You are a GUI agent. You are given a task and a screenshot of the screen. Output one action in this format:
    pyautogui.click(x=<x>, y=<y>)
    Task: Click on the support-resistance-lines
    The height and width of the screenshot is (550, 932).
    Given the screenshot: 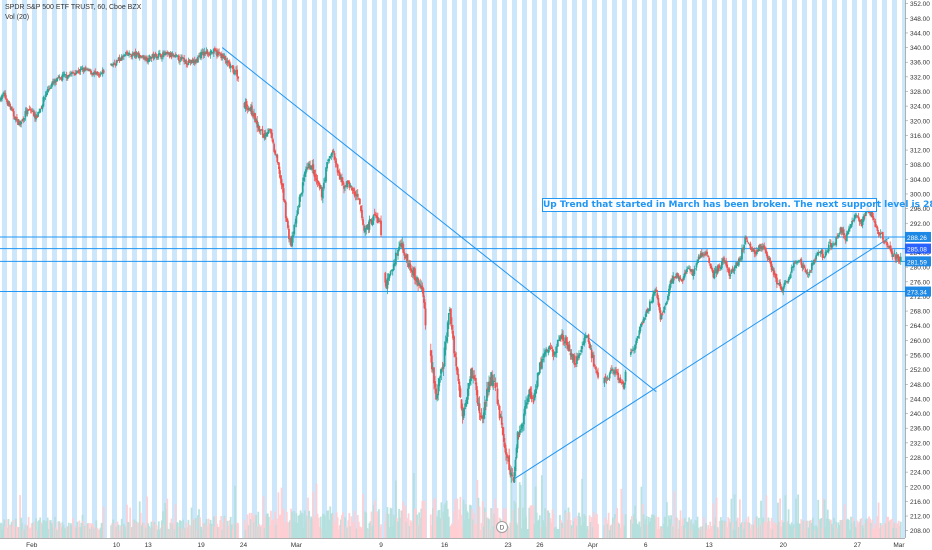 What is the action you would take?
    pyautogui.click(x=452, y=264)
    